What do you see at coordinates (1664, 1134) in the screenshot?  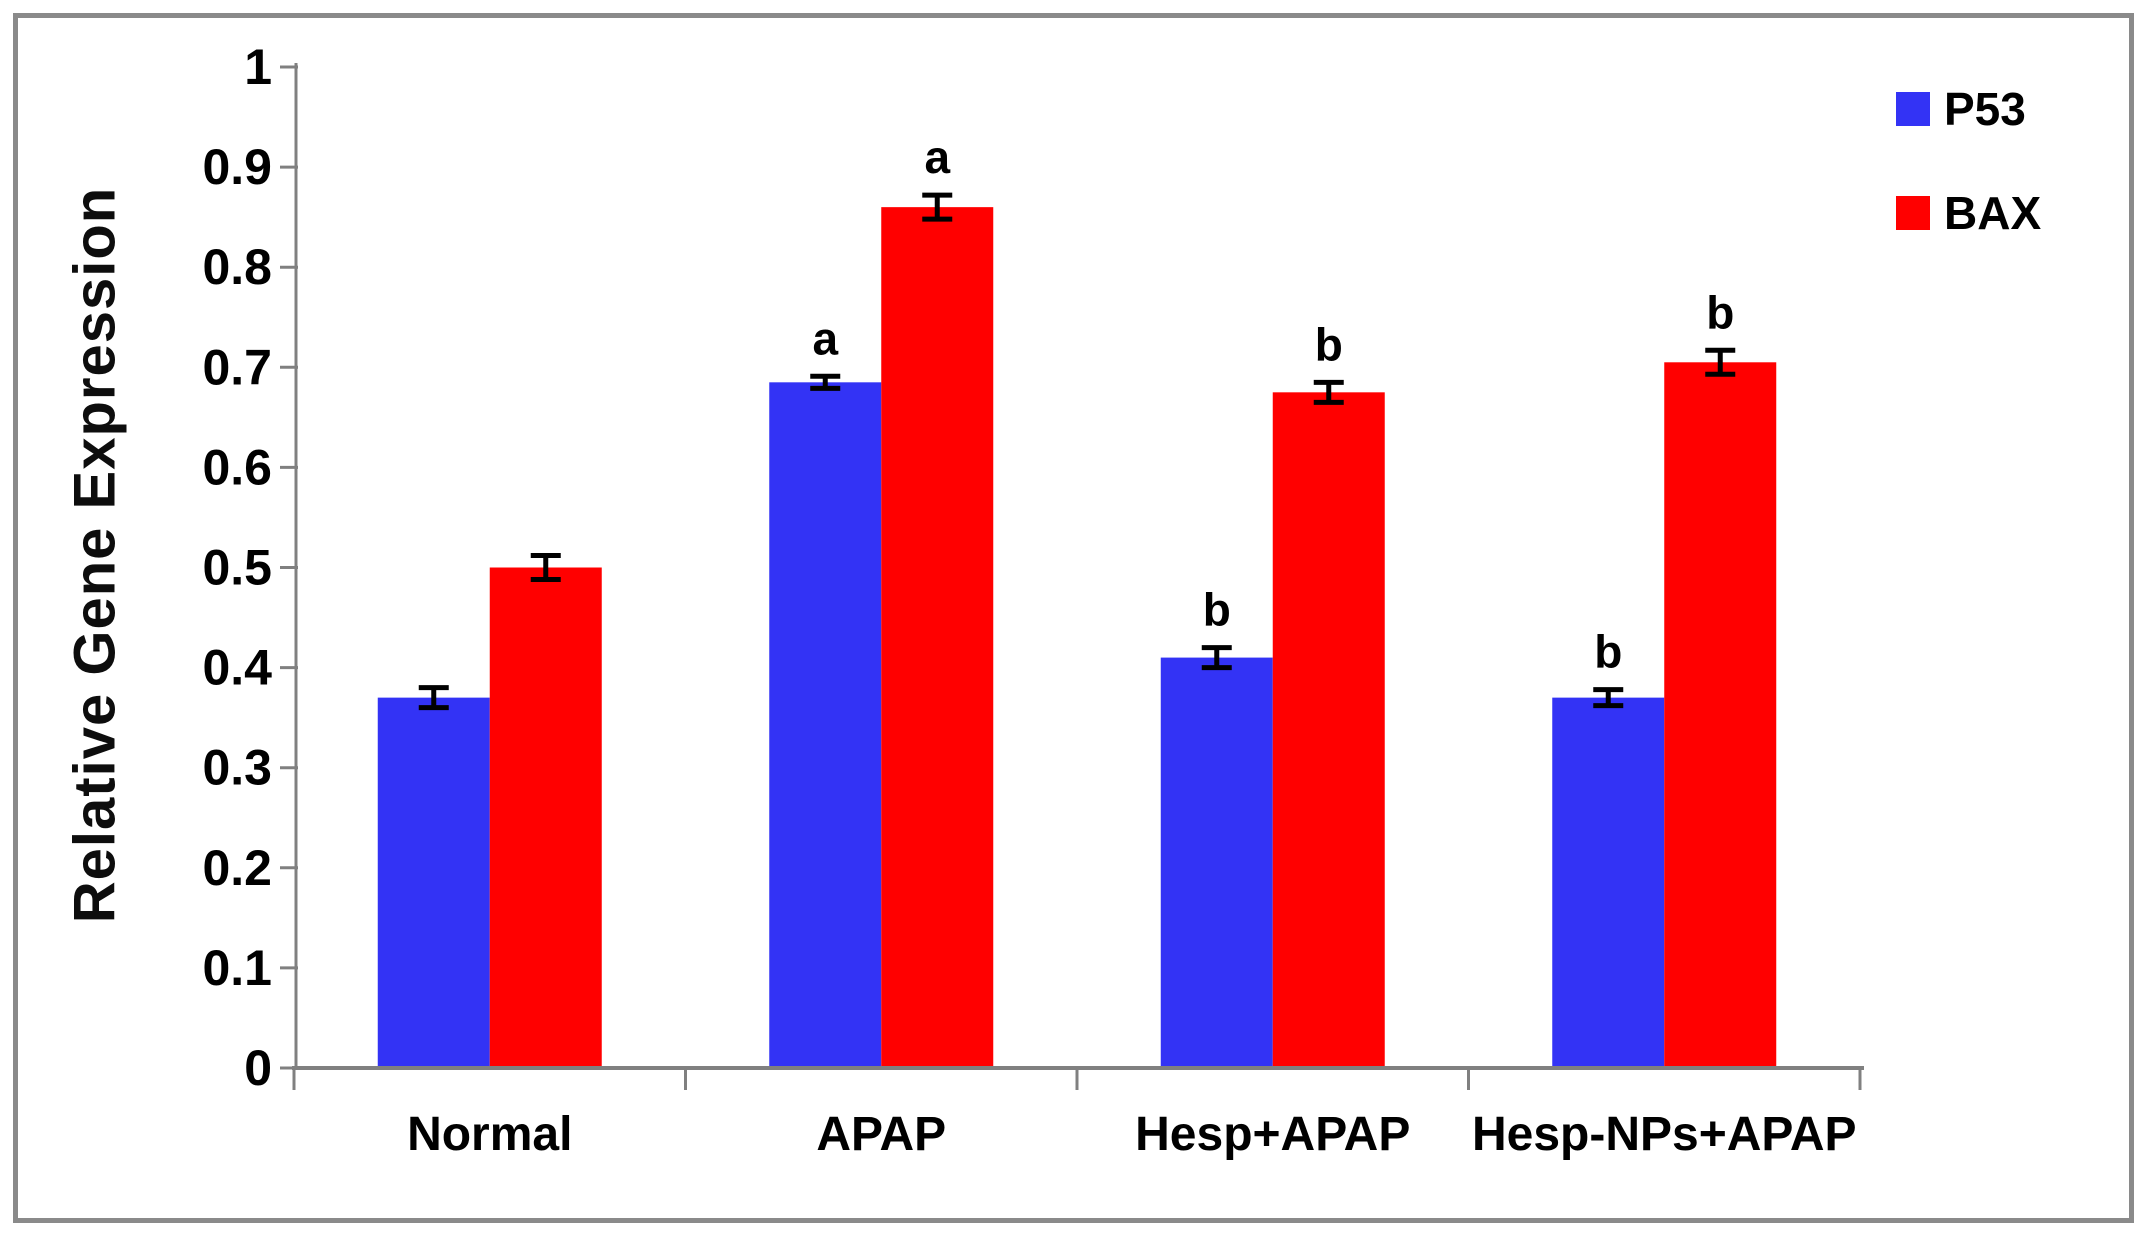 I see `x-category-label-hesp-nps+apap: Hesp-NPs+APAP` at bounding box center [1664, 1134].